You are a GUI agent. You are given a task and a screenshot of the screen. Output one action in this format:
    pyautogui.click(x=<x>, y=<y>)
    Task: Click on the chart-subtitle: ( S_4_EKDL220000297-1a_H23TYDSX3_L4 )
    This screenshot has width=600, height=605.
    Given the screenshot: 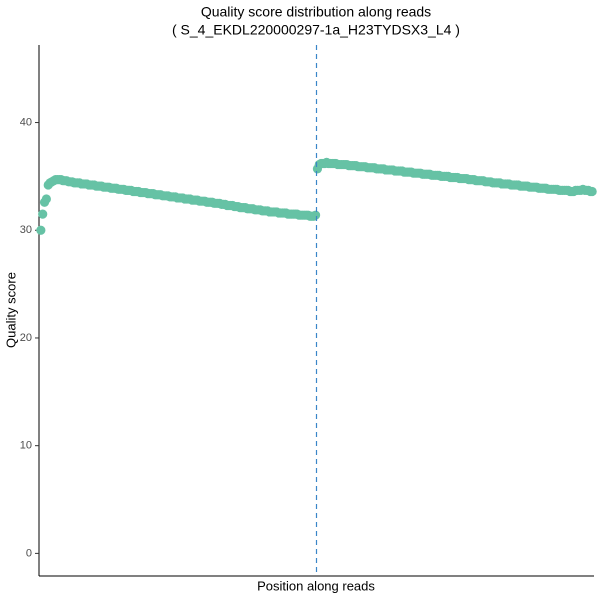 What is the action you would take?
    pyautogui.click(x=316, y=30)
    